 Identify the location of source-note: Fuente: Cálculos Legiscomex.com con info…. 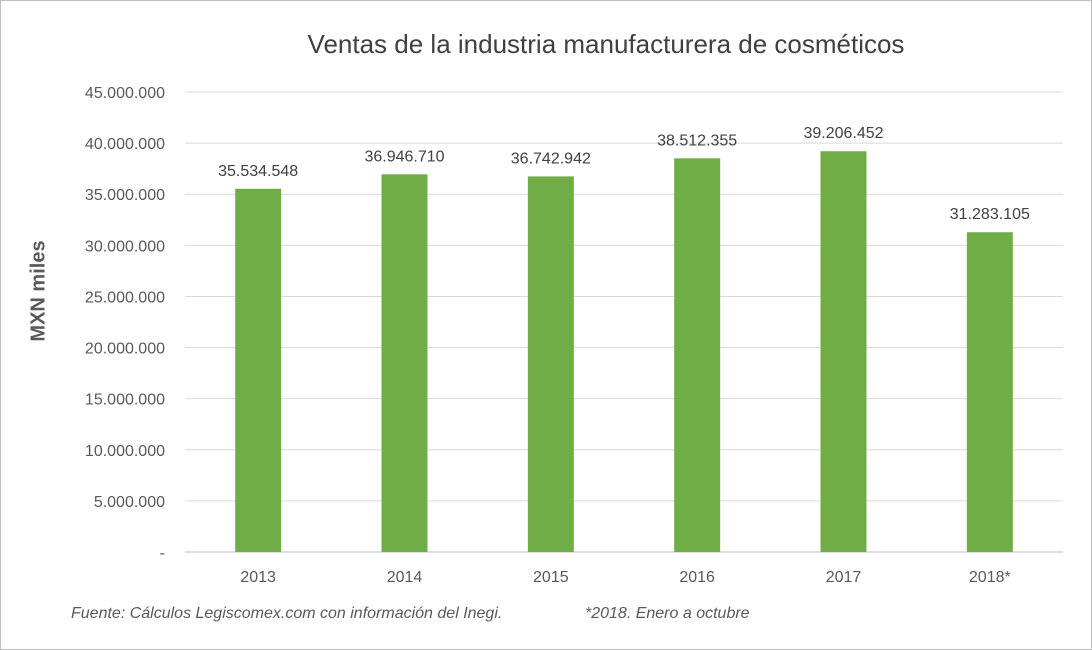
(287, 613).